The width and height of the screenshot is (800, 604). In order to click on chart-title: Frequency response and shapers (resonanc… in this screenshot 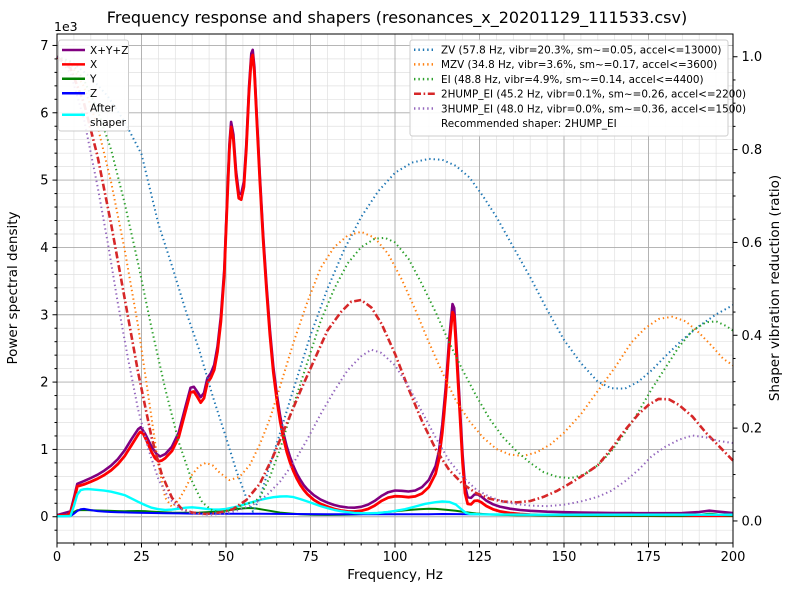, I will do `click(397, 18)`.